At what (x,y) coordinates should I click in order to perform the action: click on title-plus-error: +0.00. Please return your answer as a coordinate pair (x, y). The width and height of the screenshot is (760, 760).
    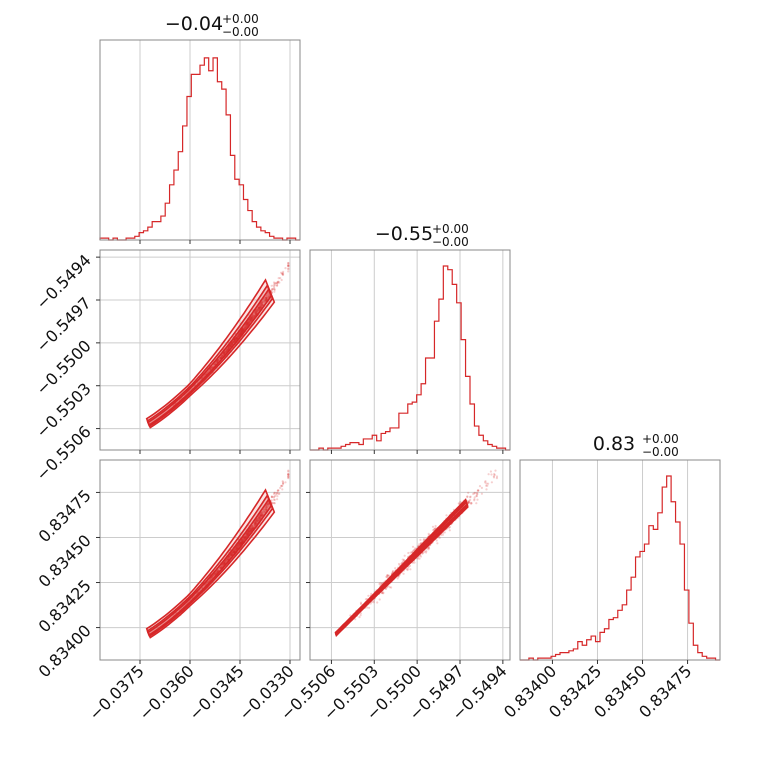
    Looking at the image, I should click on (450, 229).